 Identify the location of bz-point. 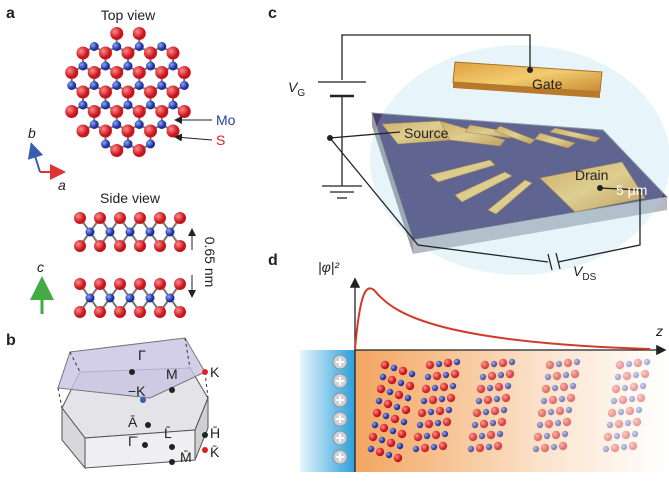
(205, 450).